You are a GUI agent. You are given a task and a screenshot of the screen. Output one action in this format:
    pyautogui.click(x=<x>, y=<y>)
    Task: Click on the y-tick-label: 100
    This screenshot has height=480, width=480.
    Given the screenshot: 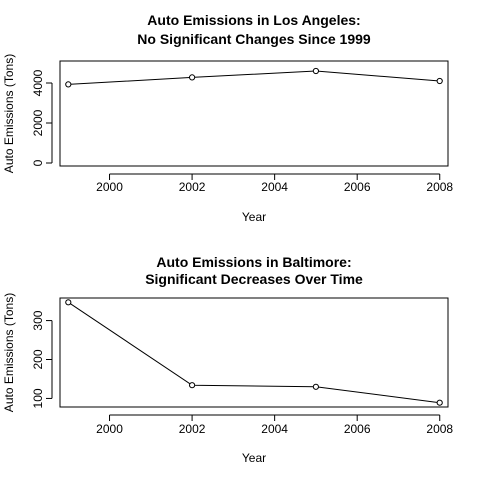 What is the action you would take?
    pyautogui.click(x=38, y=398)
    